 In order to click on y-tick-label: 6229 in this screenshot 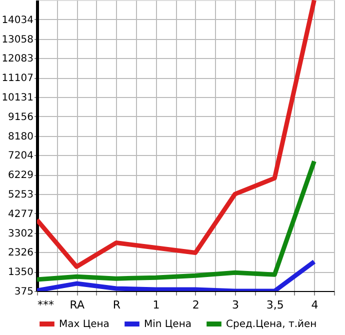, I will do `click(21, 176)`.